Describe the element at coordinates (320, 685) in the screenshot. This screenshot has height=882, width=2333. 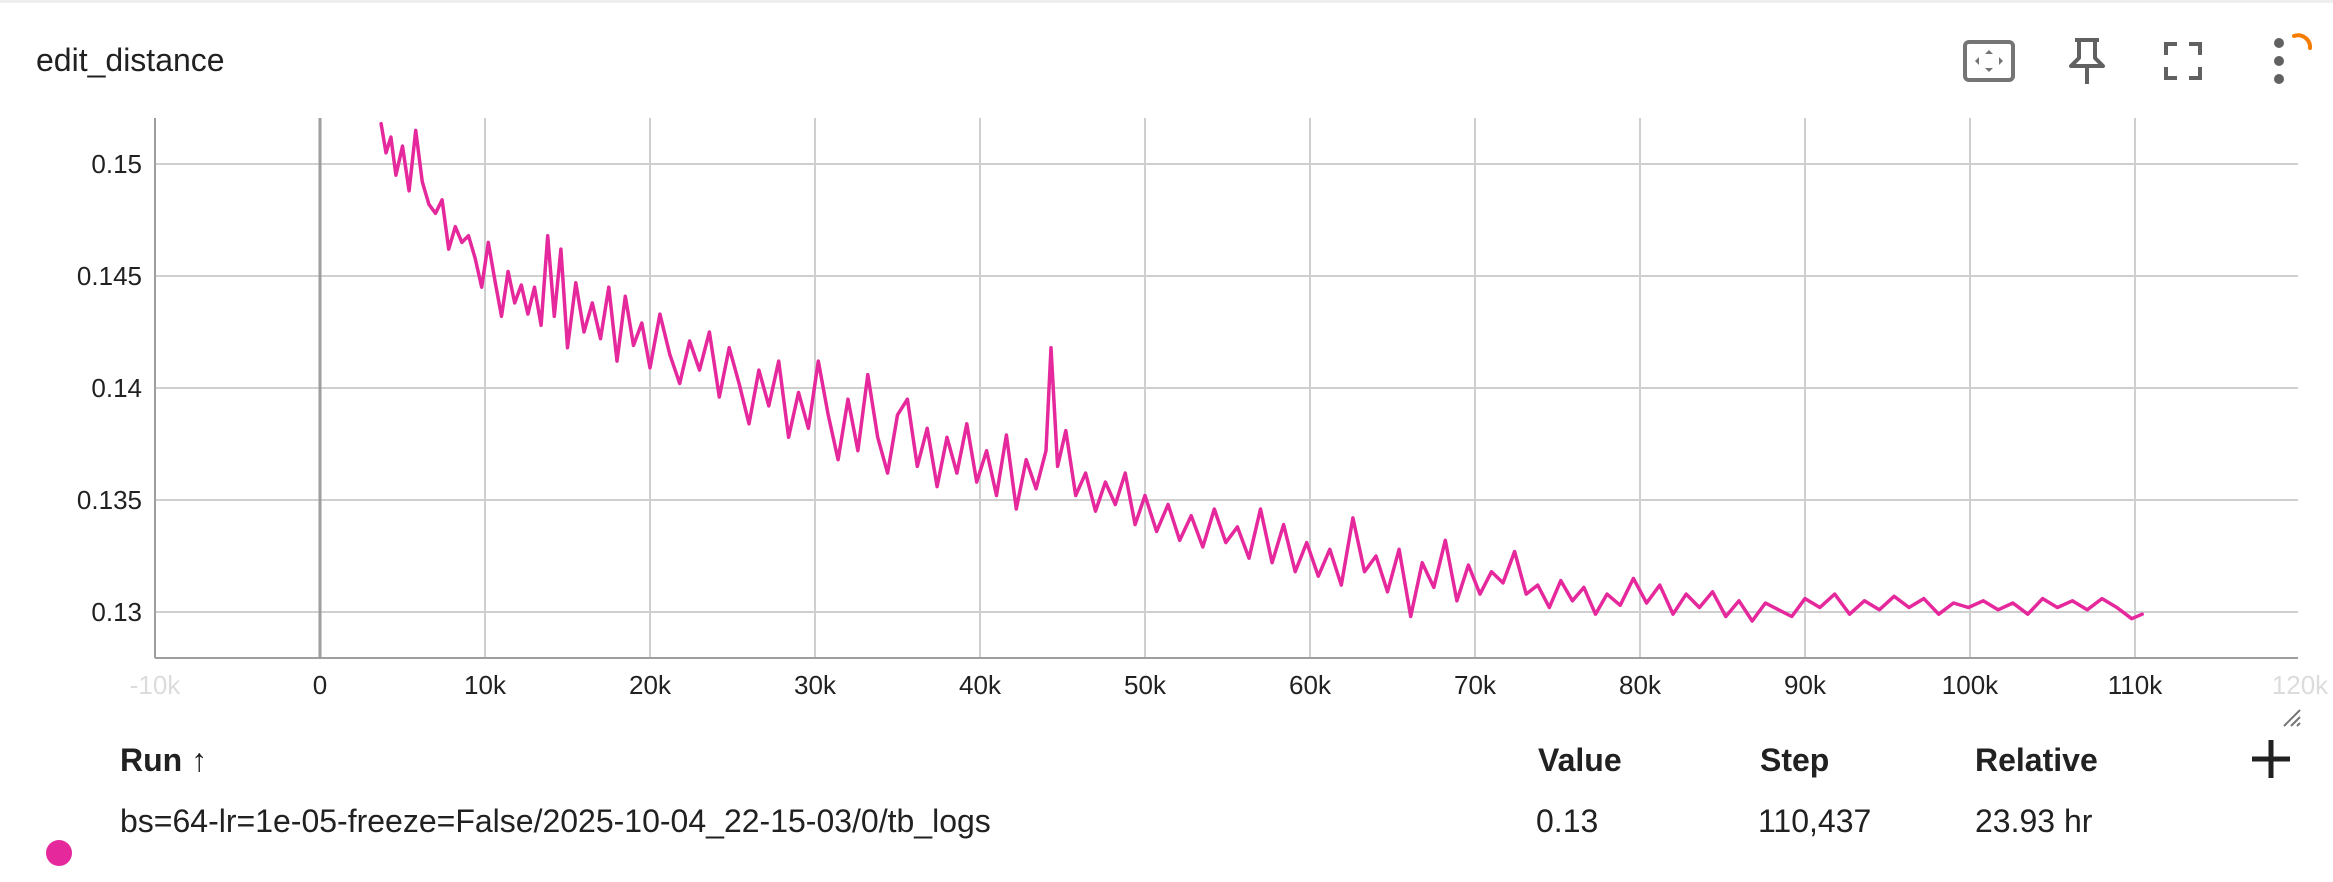
I see `x-tick-label: 0` at that location.